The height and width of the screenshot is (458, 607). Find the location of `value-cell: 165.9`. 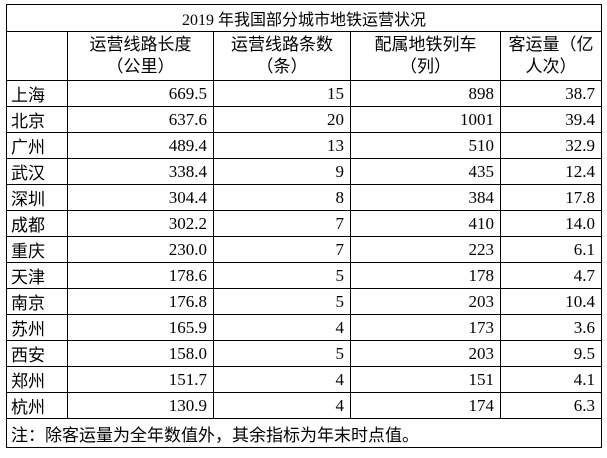

value-cell: 165.9 is located at coordinates (140, 327).